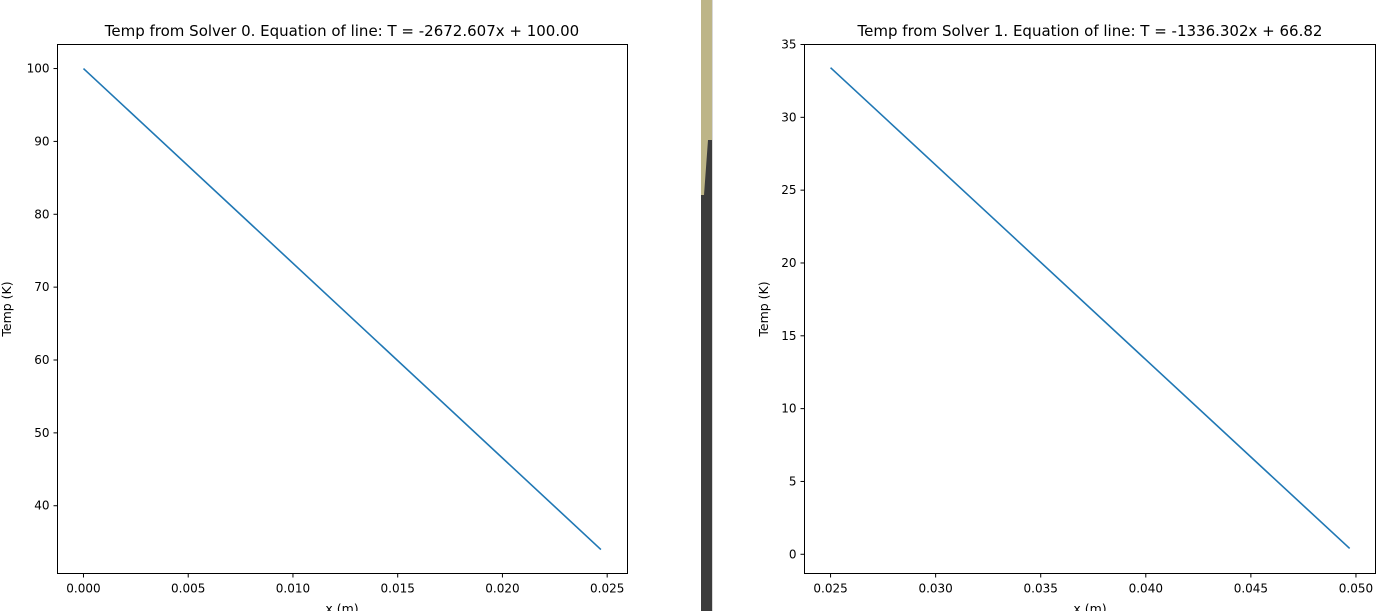  Describe the element at coordinates (788, 263) in the screenshot. I see `y-tick-label: 20` at that location.